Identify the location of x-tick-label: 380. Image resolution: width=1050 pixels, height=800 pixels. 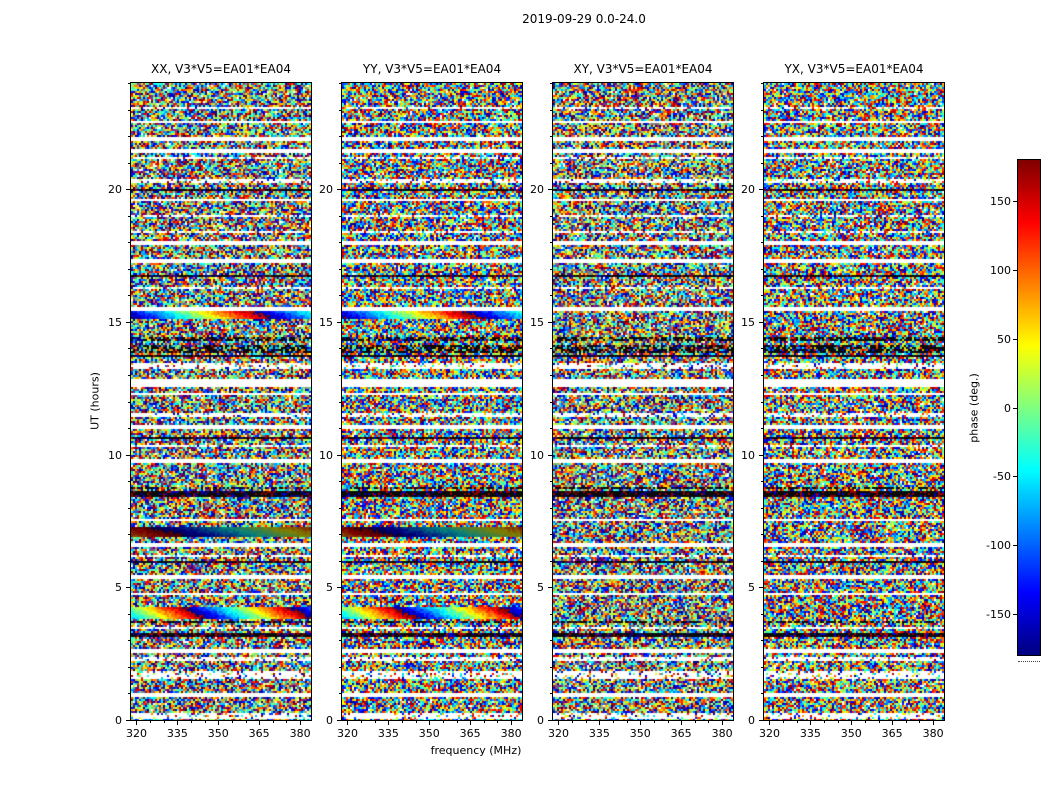
(300, 733).